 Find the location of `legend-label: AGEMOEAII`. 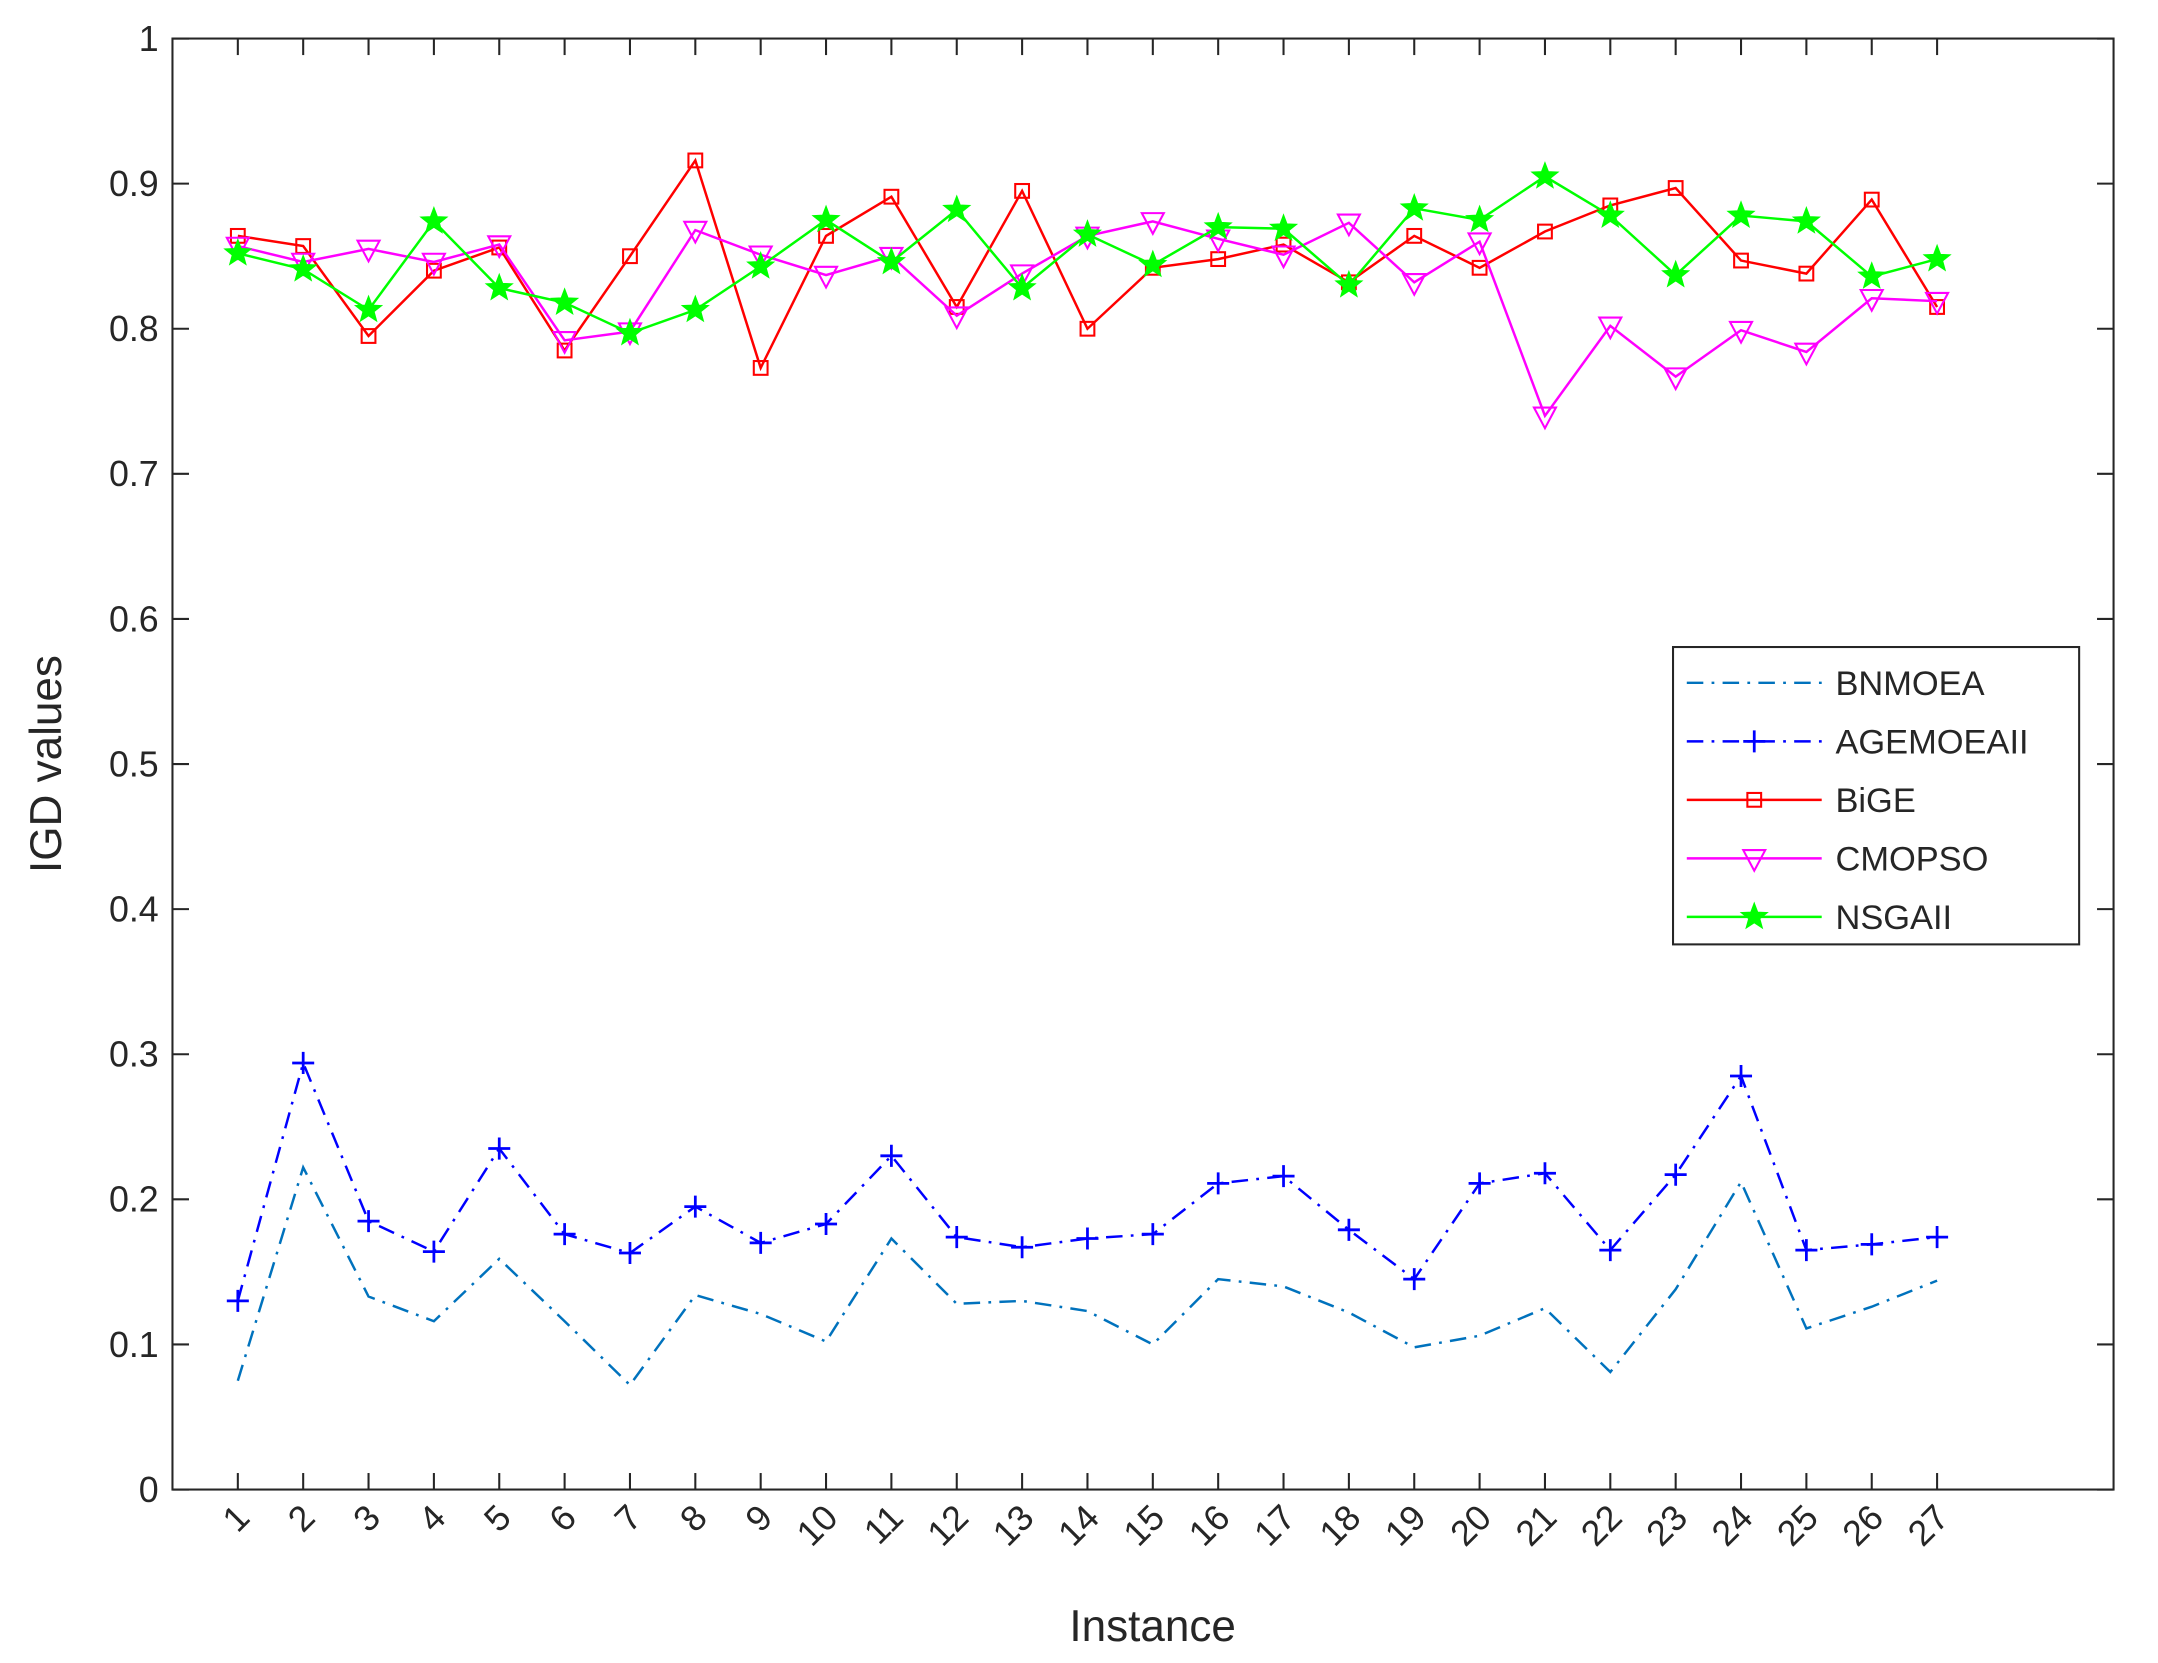

legend-label: AGEMOEAII is located at coordinates (1931, 743).